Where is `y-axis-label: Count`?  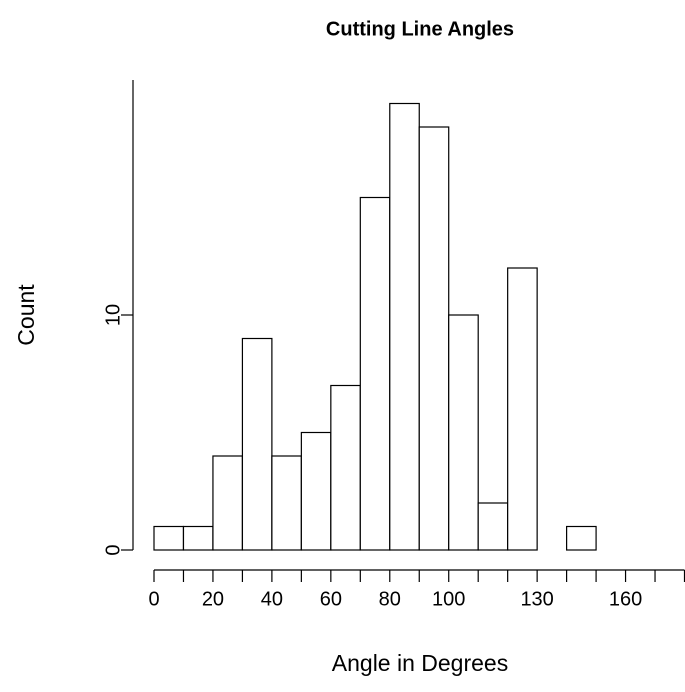 y-axis-label: Count is located at coordinates (26, 315).